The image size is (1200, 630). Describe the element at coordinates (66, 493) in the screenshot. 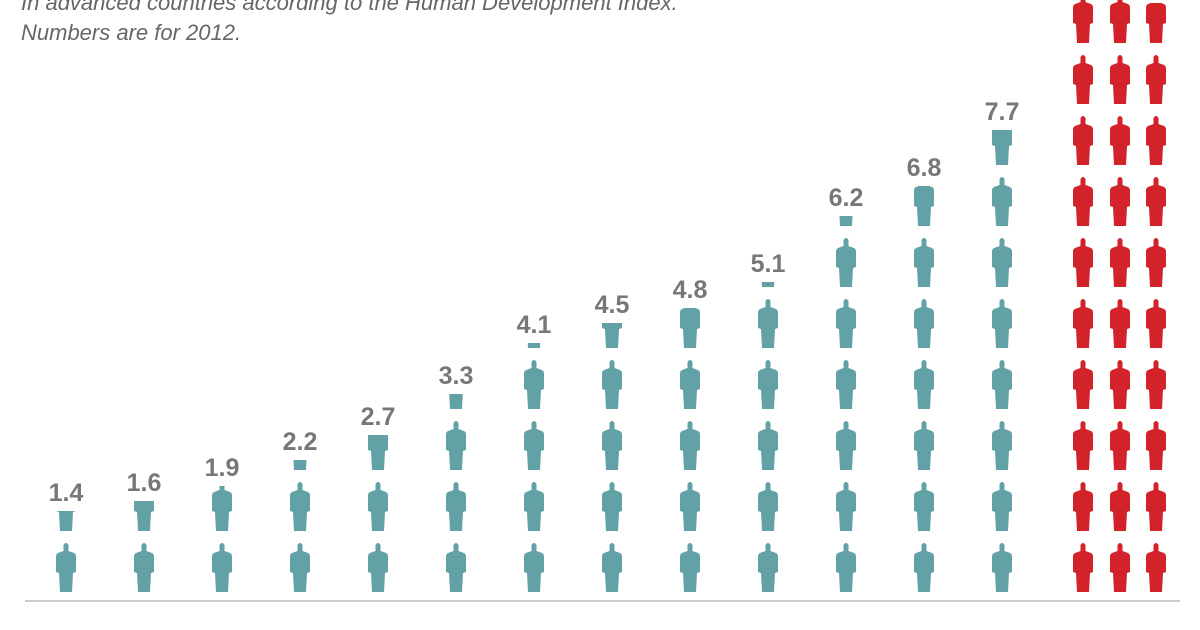

I see `value-label: 1.4` at that location.